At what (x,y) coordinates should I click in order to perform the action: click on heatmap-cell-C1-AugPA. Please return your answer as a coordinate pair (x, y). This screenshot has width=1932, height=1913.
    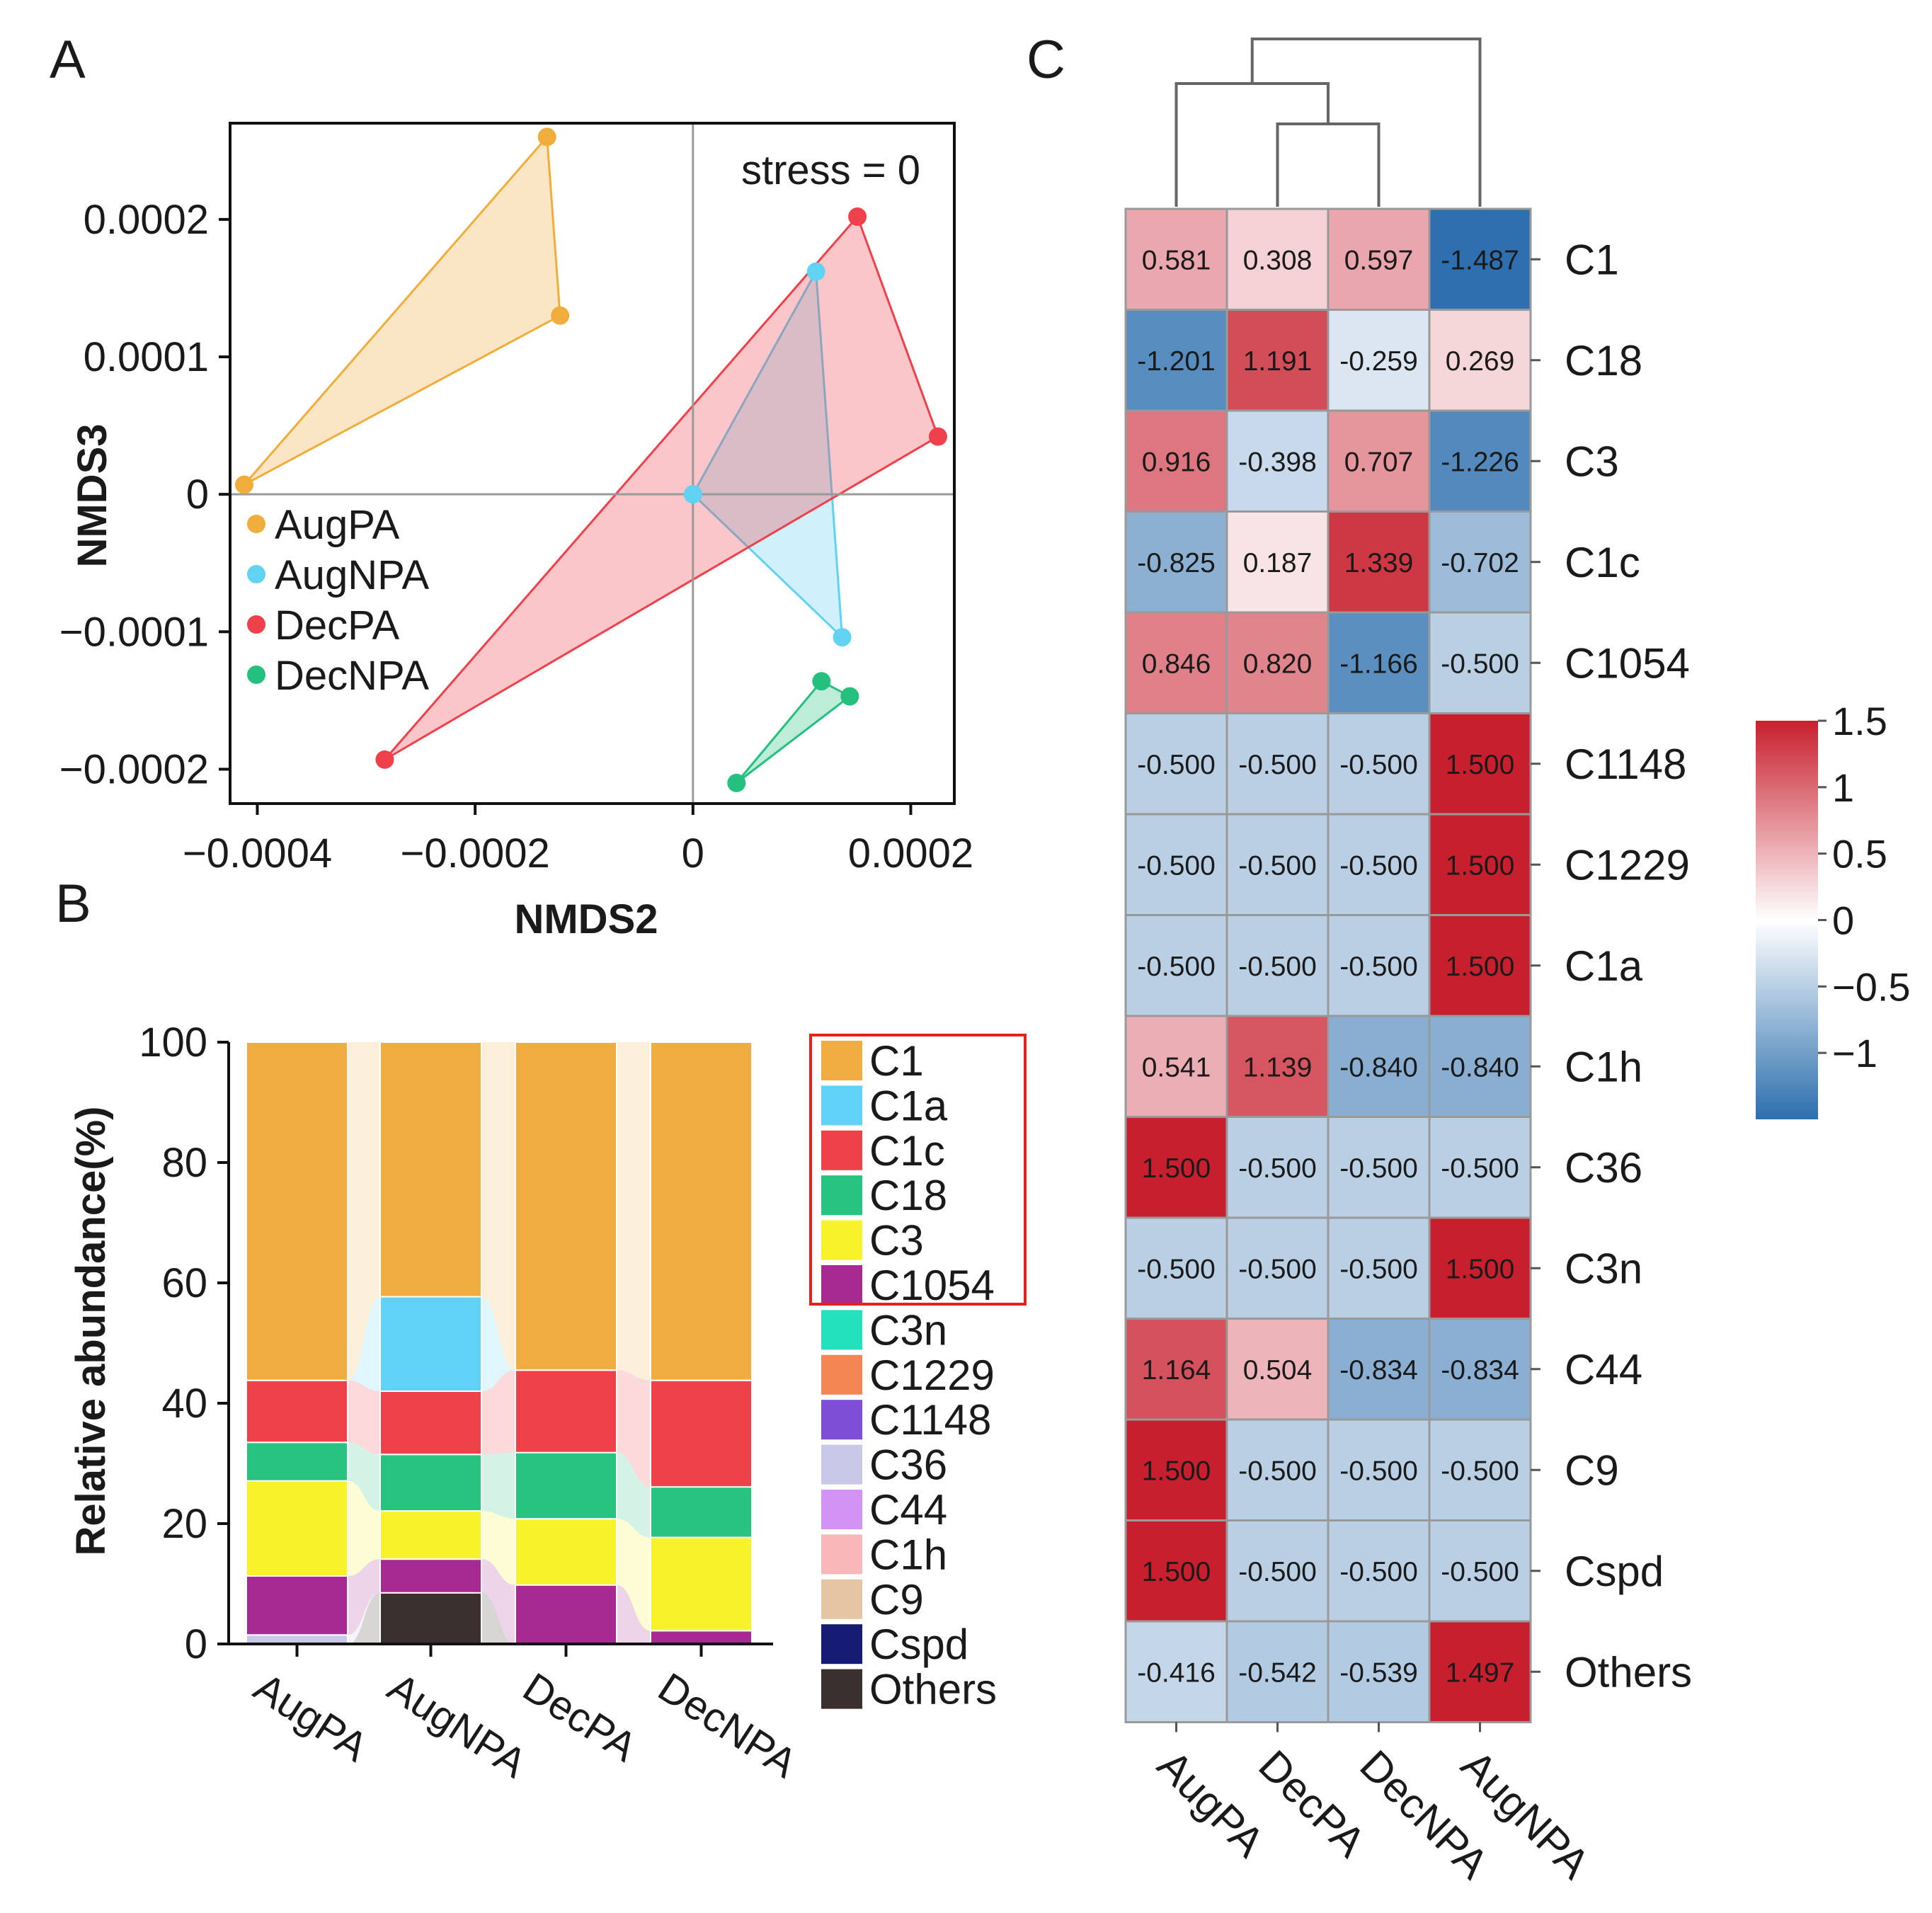
    Looking at the image, I should click on (1176, 259).